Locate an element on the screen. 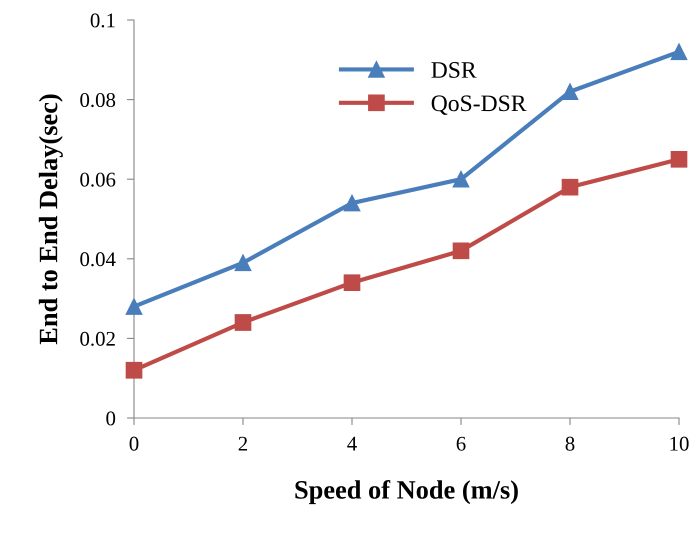  x-tick-label: 4 is located at coordinates (352, 443).